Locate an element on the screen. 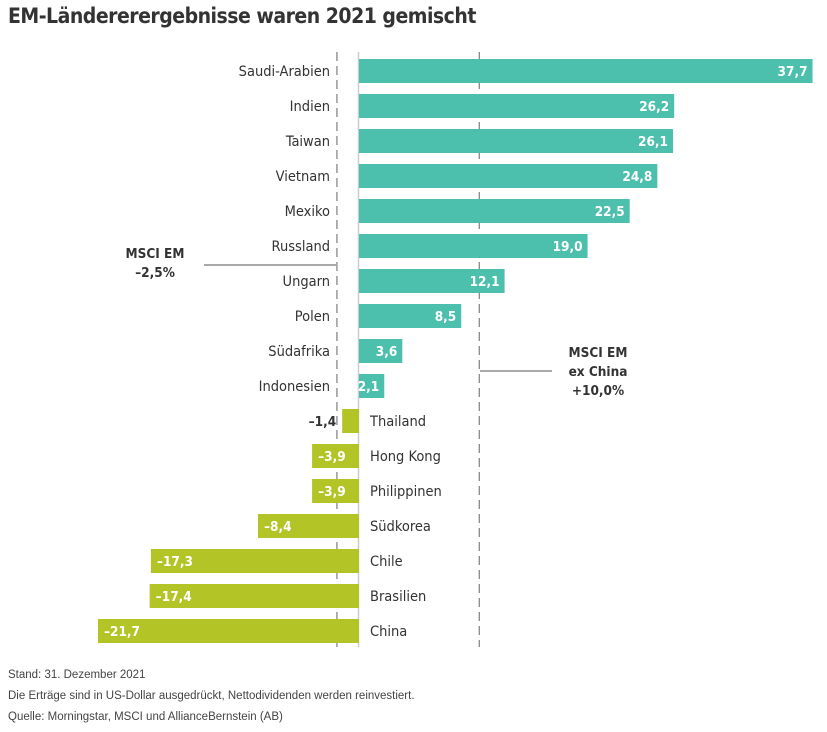 Image resolution: width=827 pixels, height=732 pixels. value-label: 22,5 is located at coordinates (610, 212).